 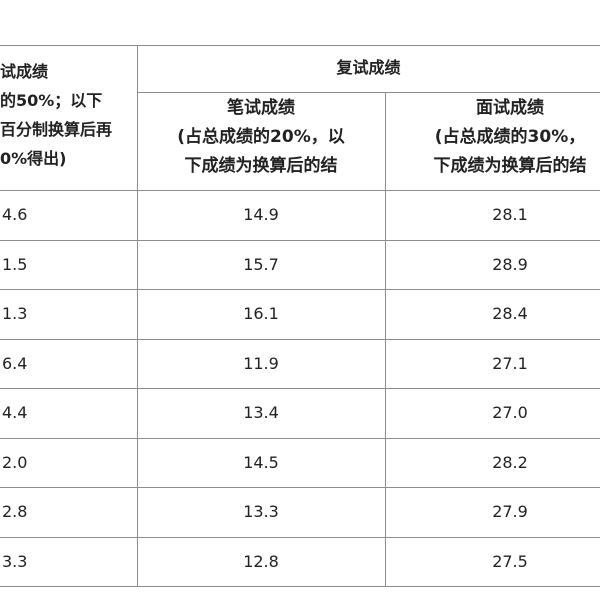 What do you see at coordinates (261, 264) in the screenshot?
I see `cell: 15.7` at bounding box center [261, 264].